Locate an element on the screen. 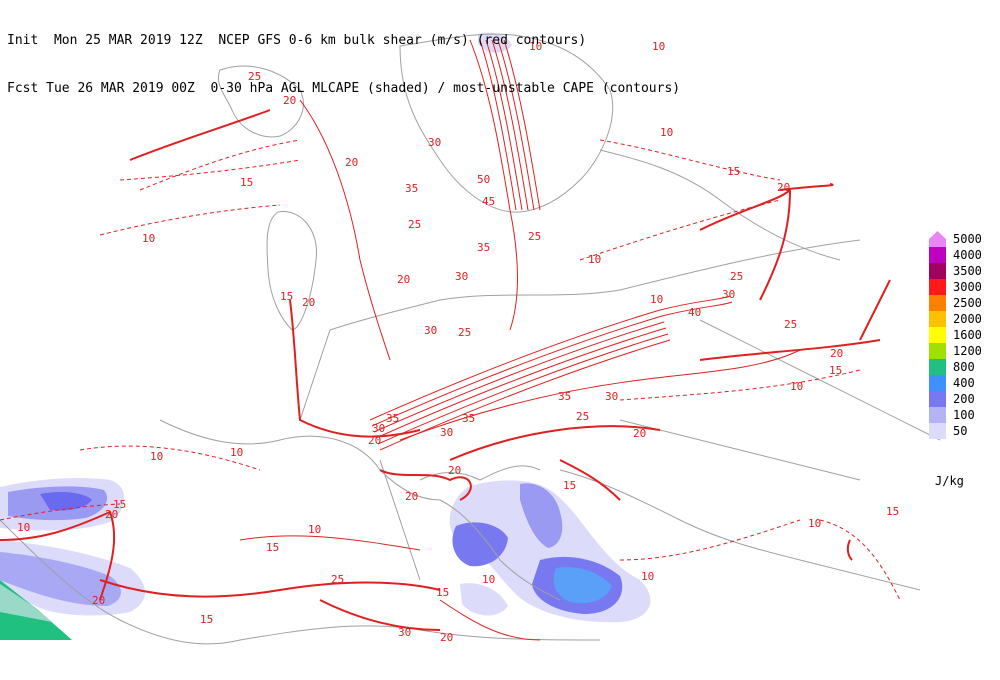 This screenshot has width=1000, height=680. legend-label: 2000 is located at coordinates (967, 319).